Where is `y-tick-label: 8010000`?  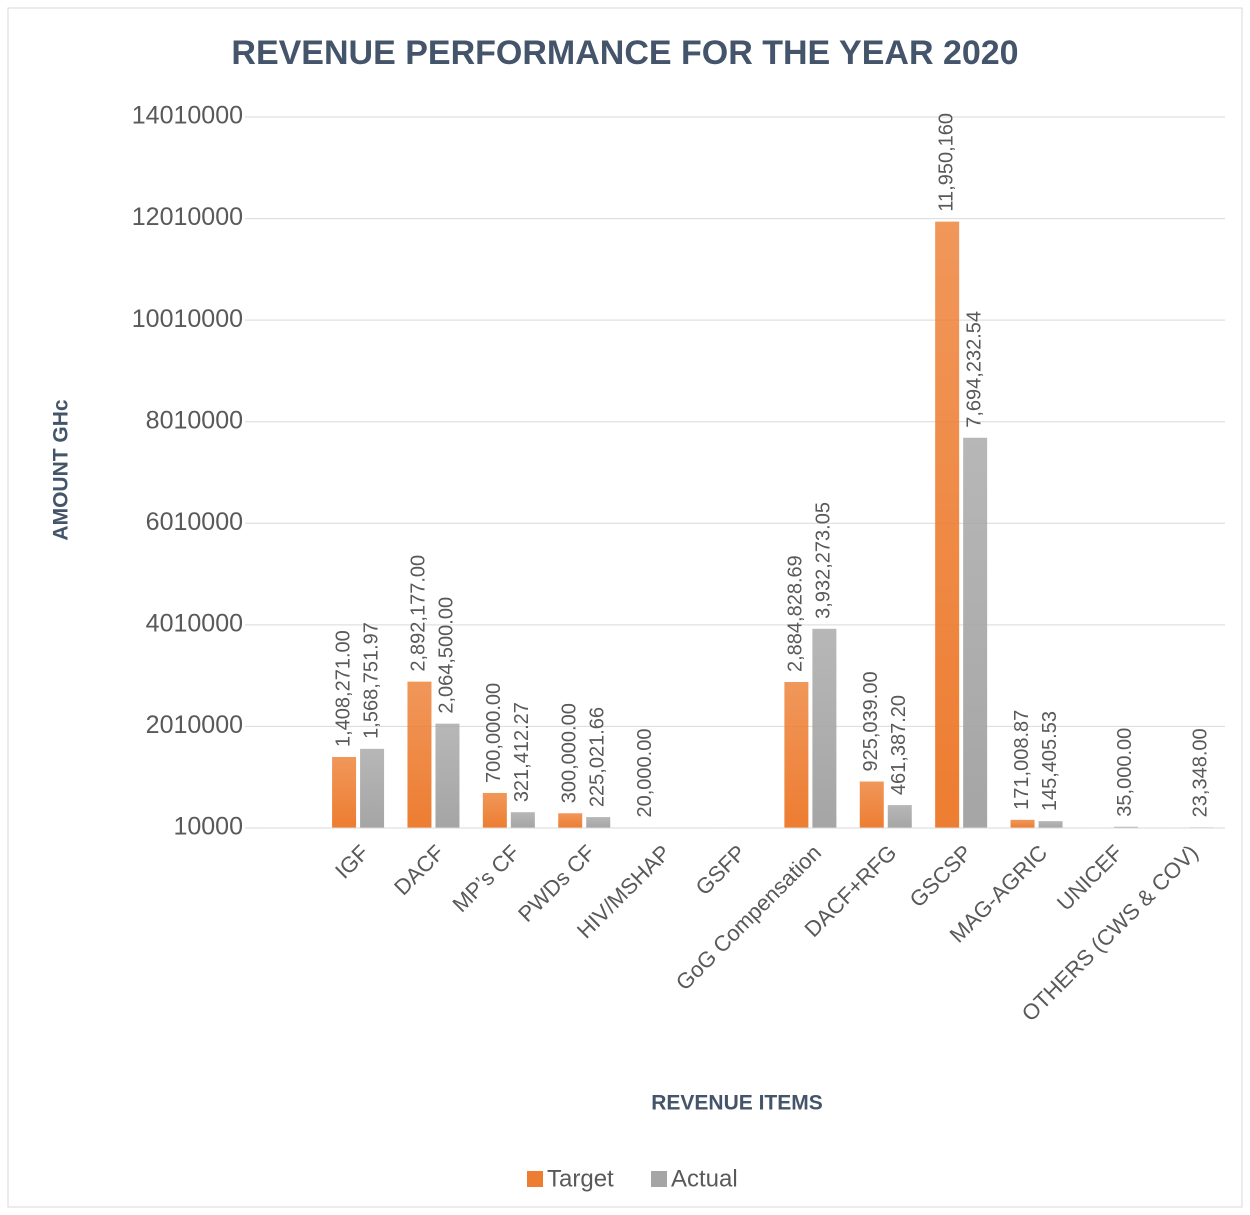
y-tick-label: 8010000 is located at coordinates (194, 420).